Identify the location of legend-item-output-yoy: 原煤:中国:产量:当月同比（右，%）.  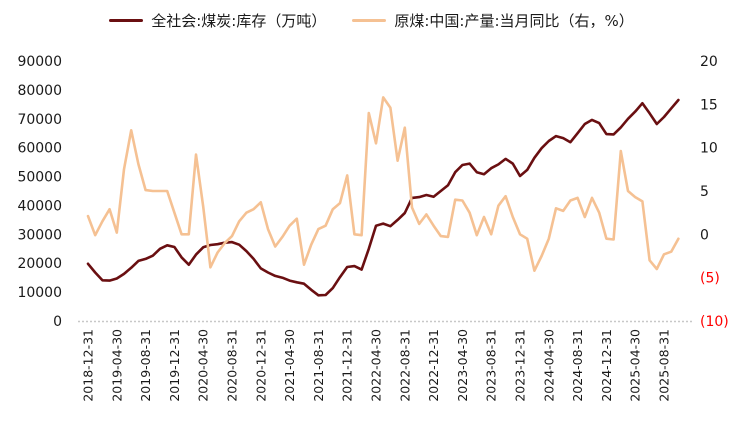
(493, 20).